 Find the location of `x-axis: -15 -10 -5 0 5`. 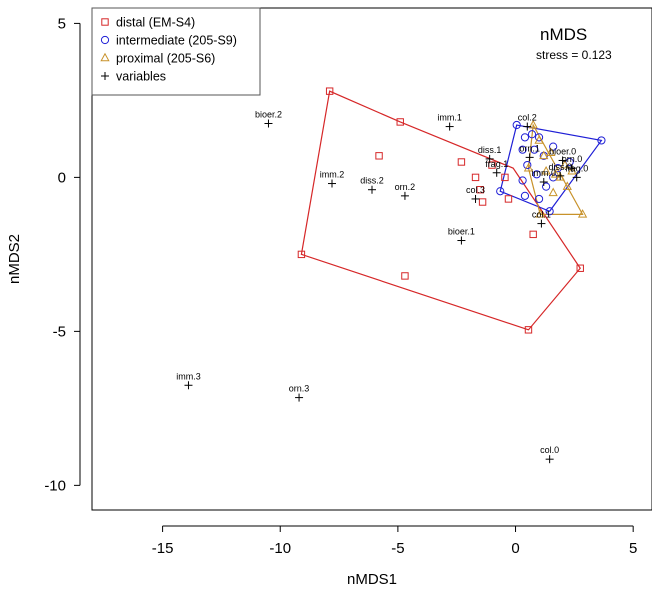

x-axis: -15 -10 -5 0 5 is located at coordinates (394, 541).